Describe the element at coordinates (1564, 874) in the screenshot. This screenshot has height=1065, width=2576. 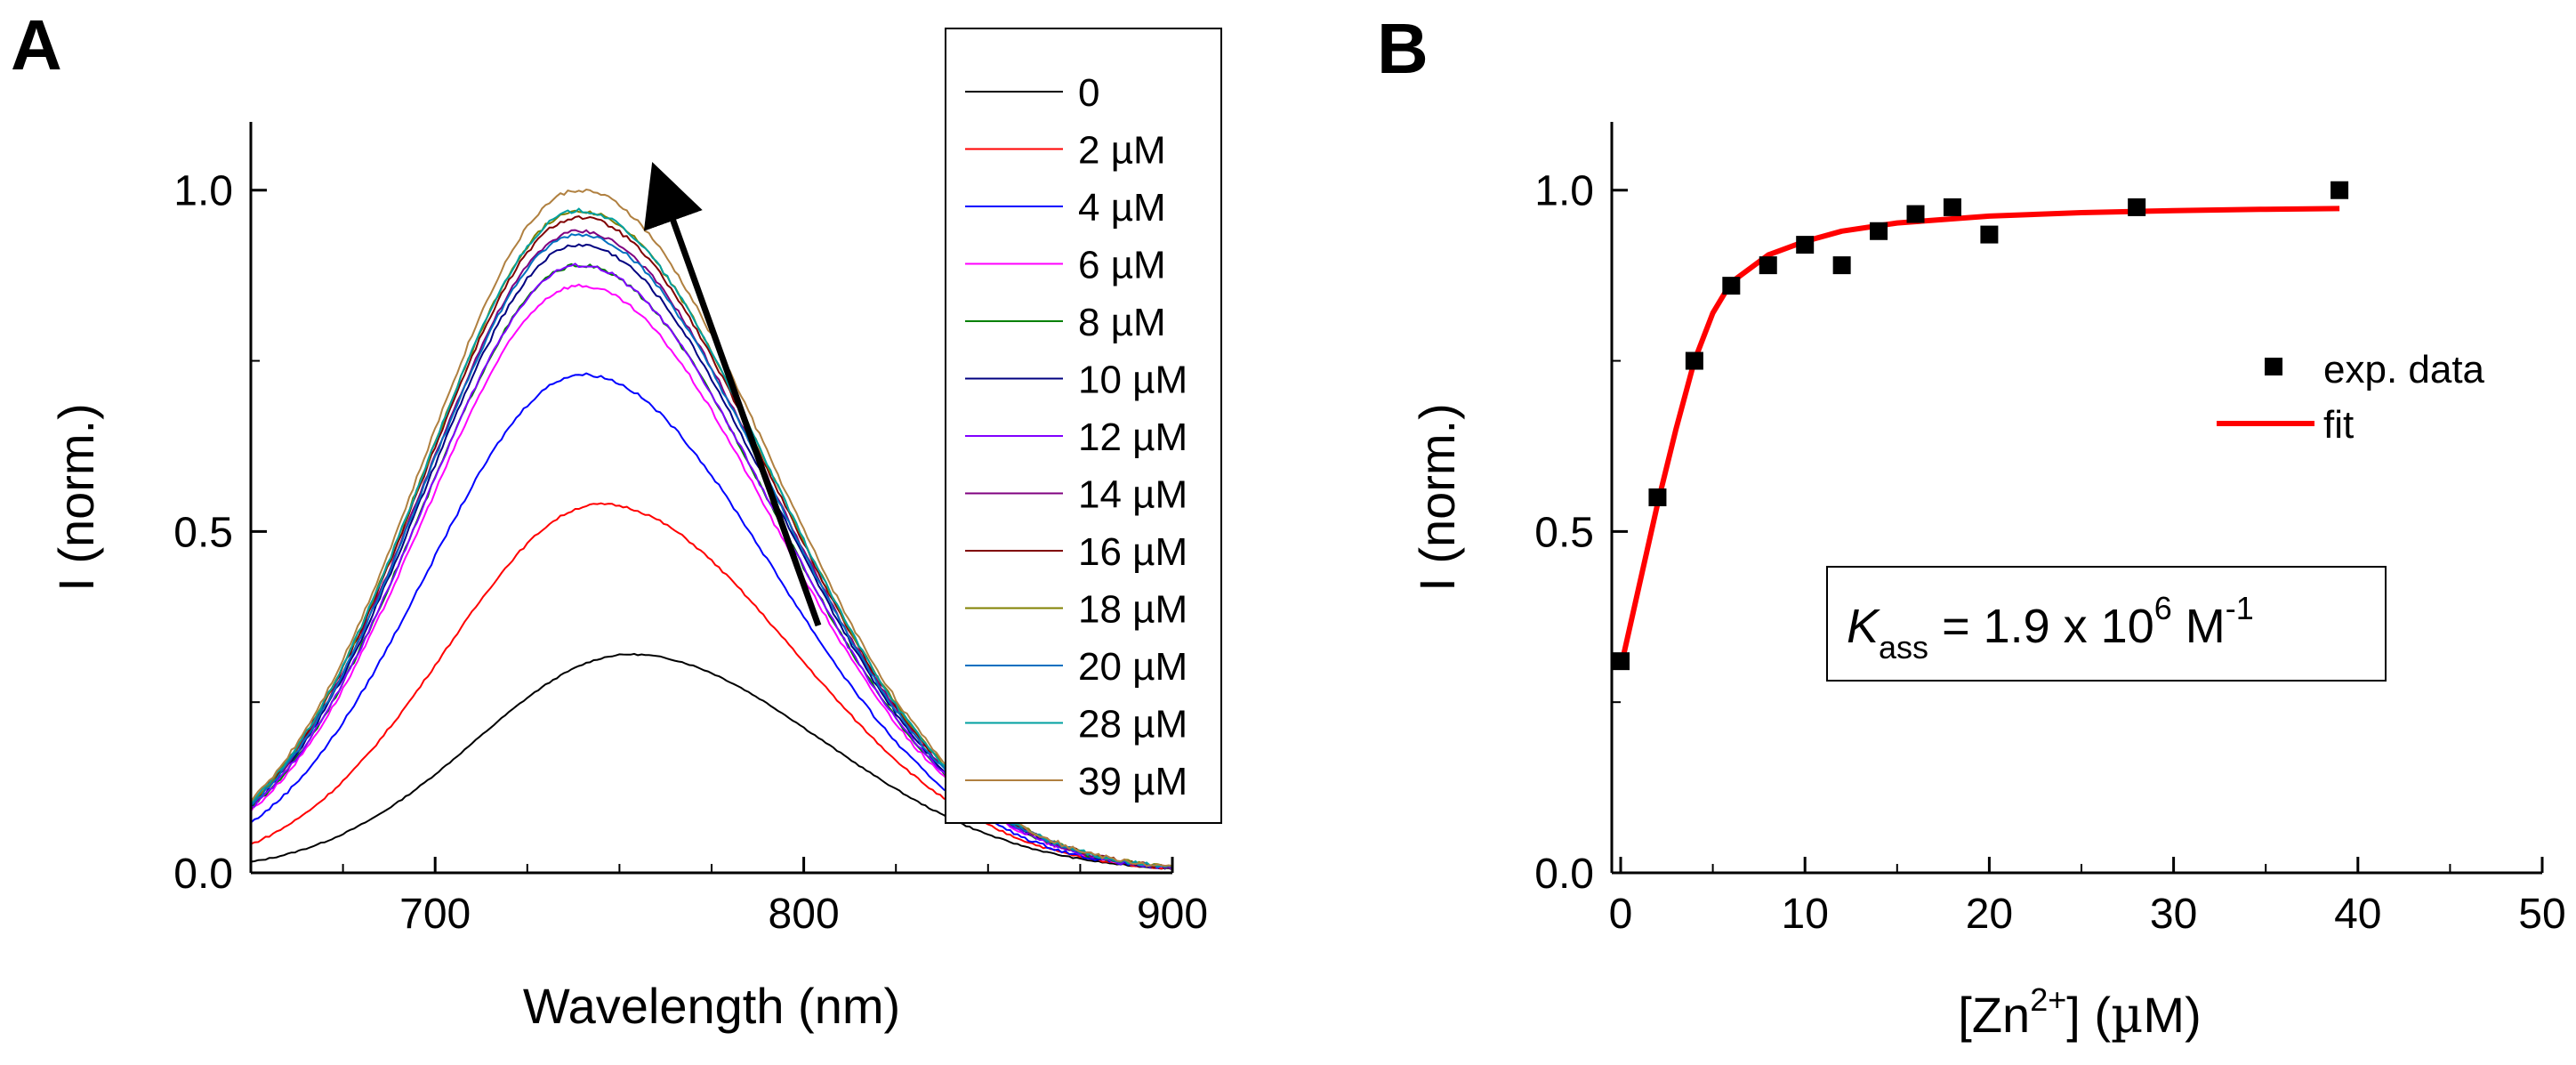
I see `b-ytick-label: 0.0` at that location.